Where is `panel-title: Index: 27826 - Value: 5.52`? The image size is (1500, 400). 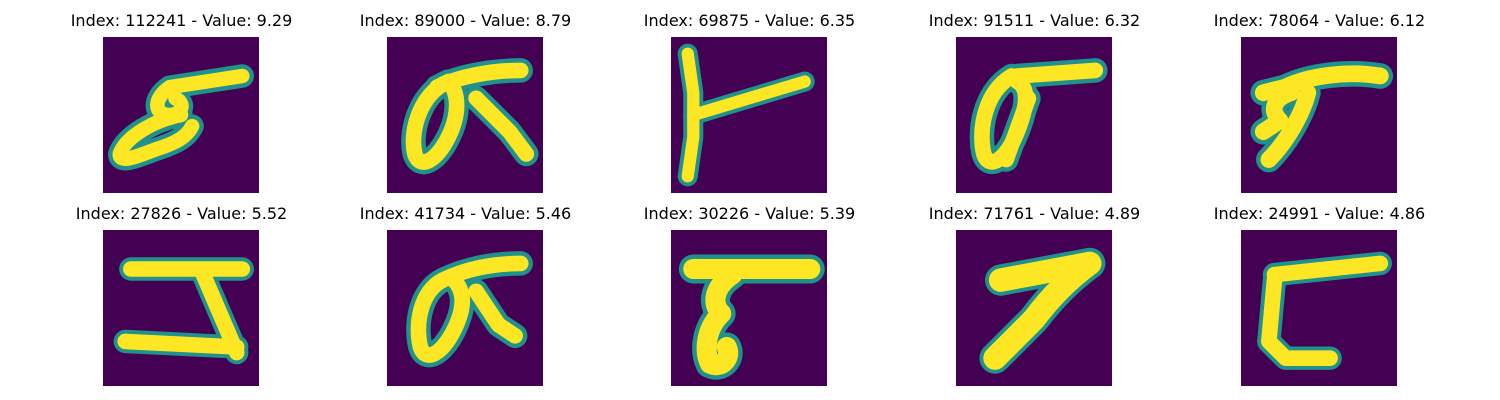
panel-title: Index: 27826 - Value: 5.52 is located at coordinates (181, 213).